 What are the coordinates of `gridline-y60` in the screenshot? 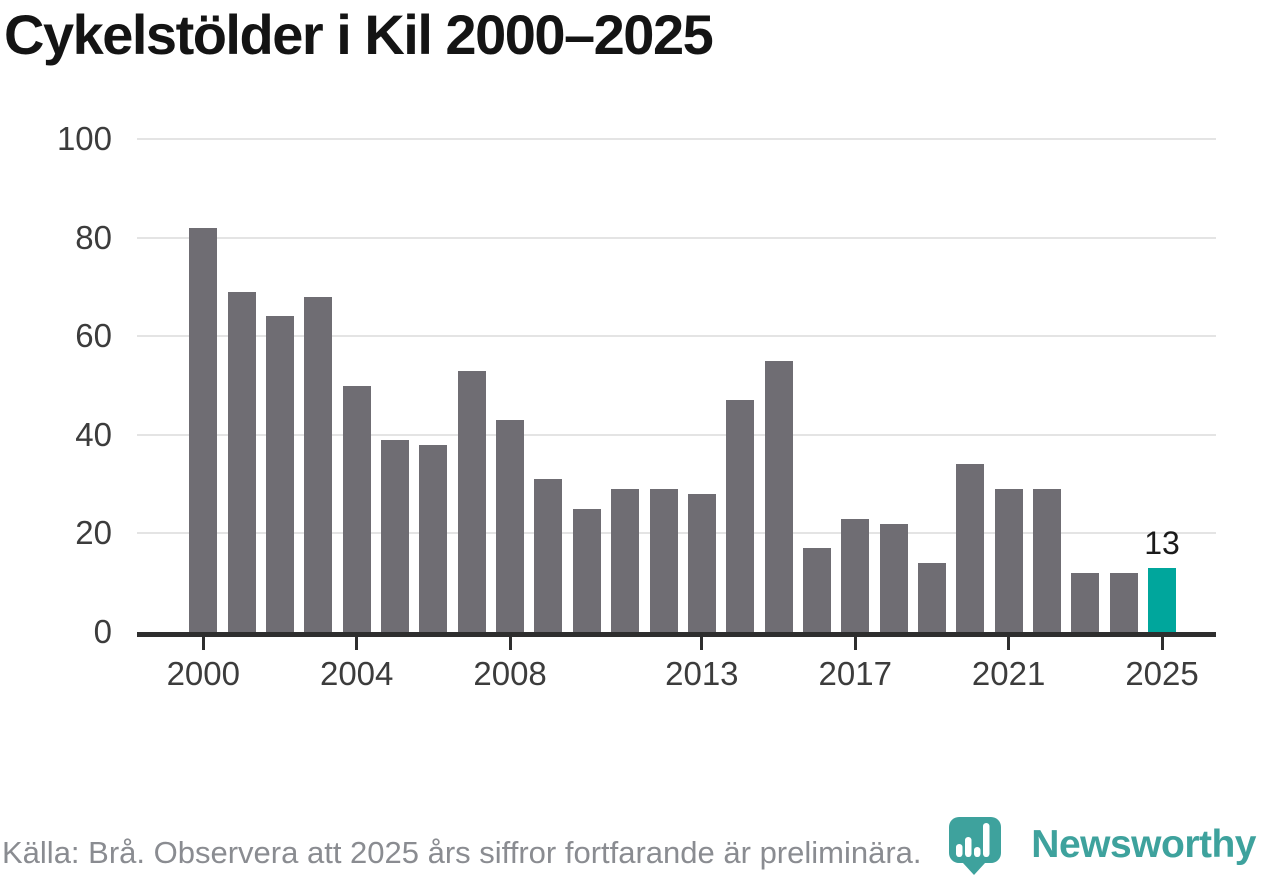 It's located at (676, 336).